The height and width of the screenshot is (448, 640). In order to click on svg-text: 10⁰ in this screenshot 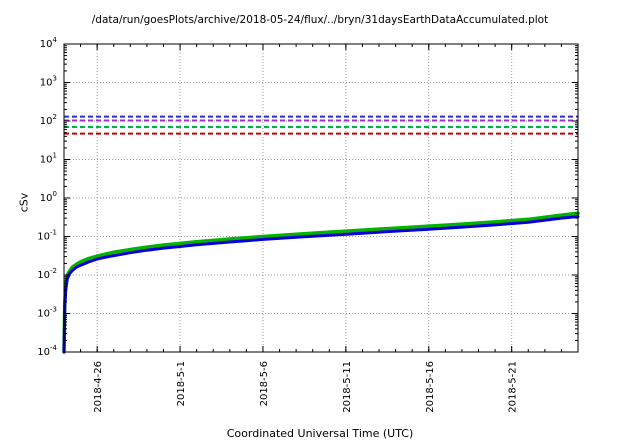, I will do `click(48, 197)`.